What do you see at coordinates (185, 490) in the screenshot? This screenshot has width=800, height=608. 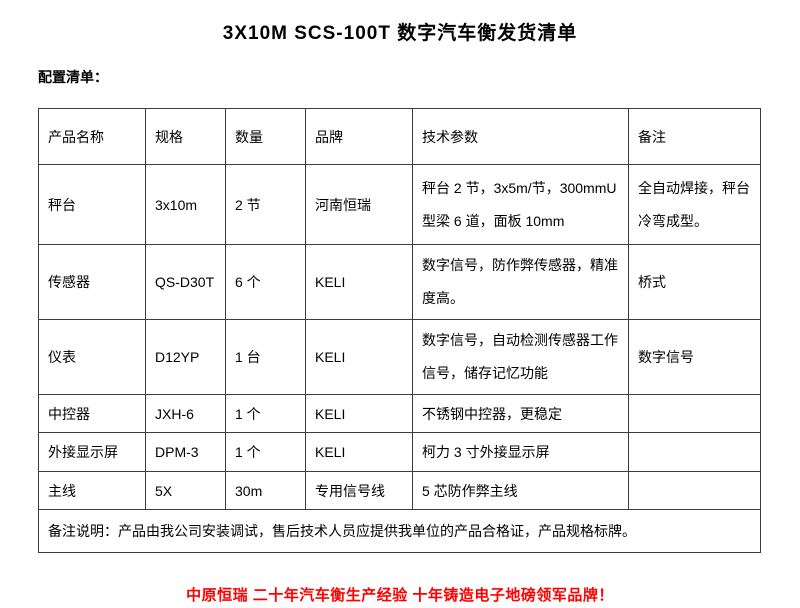 I see `cell-spec: 5X` at bounding box center [185, 490].